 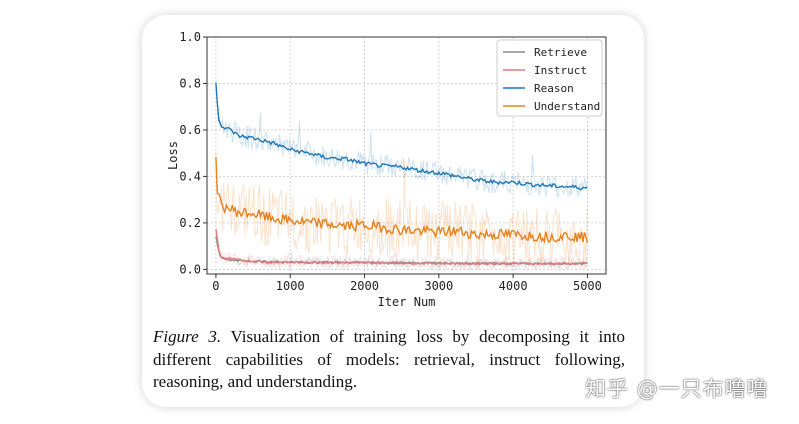 What do you see at coordinates (560, 70) in the screenshot?
I see `legend-entry: Instruct` at bounding box center [560, 70].